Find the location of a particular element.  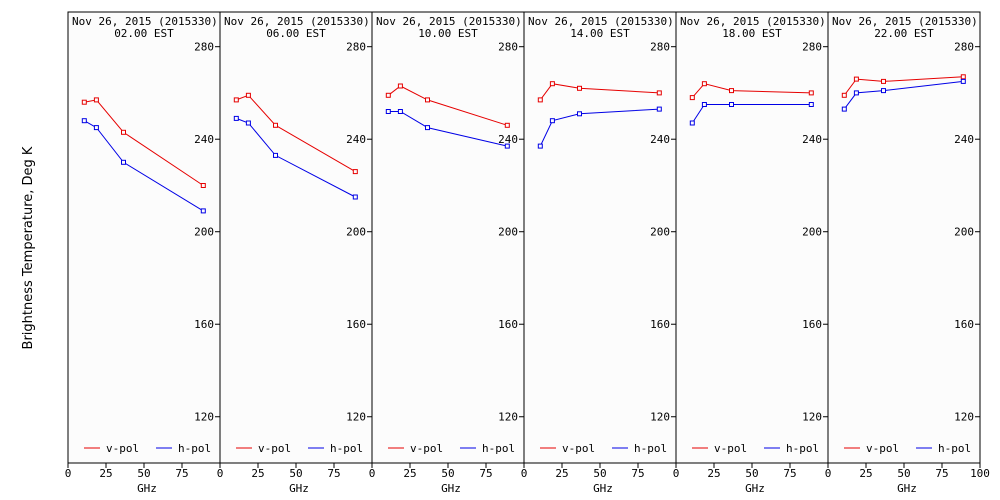

panel-subtitle: 14.00 EST is located at coordinates (600, 33).